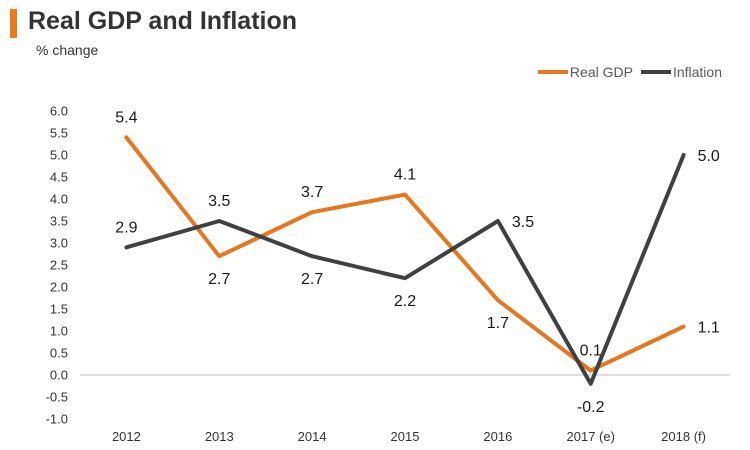 Image resolution: width=750 pixels, height=450 pixels. Describe the element at coordinates (59, 265) in the screenshot. I see `y-tick-label: 2.5` at that location.